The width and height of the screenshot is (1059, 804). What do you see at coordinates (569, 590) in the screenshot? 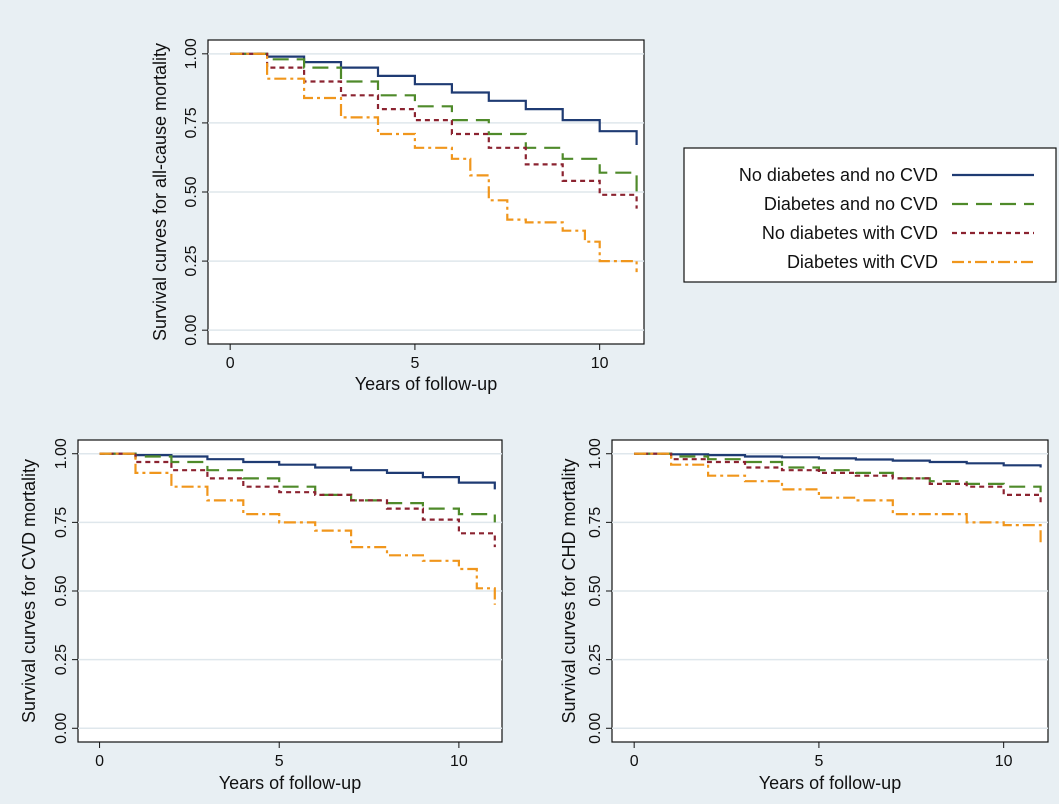
I see `y-axis-label: Survival curves for CHD mortality` at bounding box center [569, 590].